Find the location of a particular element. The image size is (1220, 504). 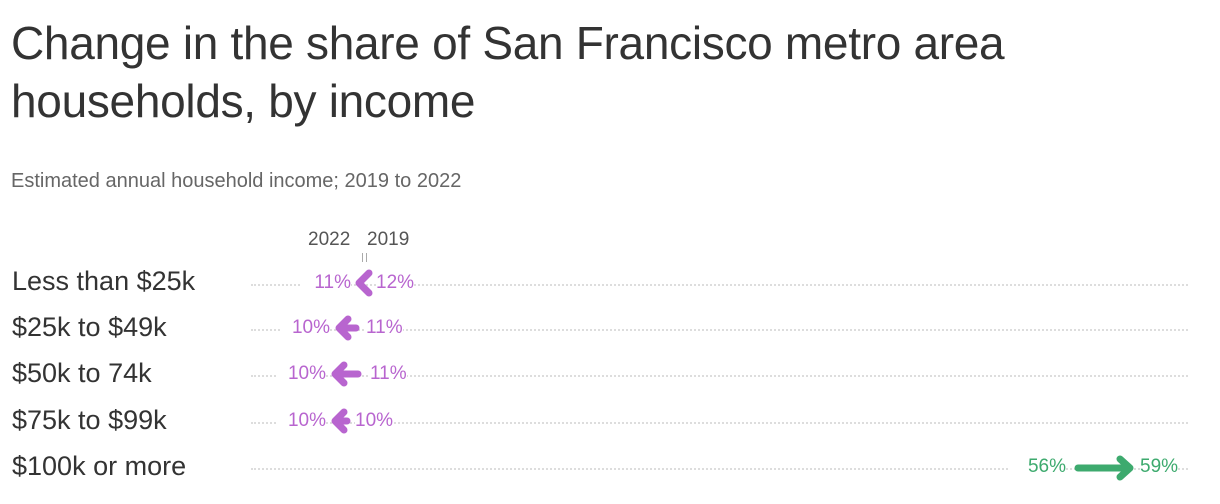

arrow-right-icon is located at coordinates (1104, 468).